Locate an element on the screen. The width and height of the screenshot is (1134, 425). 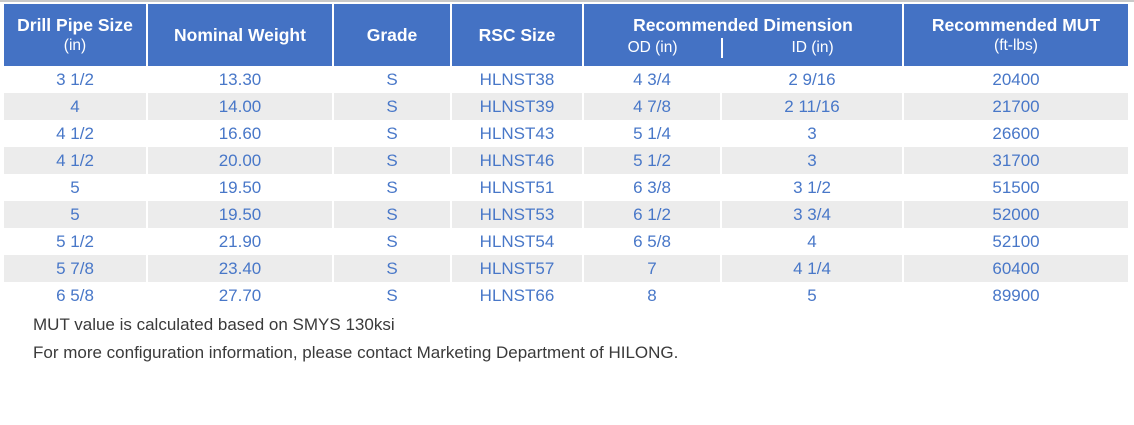
table-cell: 4 1/4 is located at coordinates (811, 268).